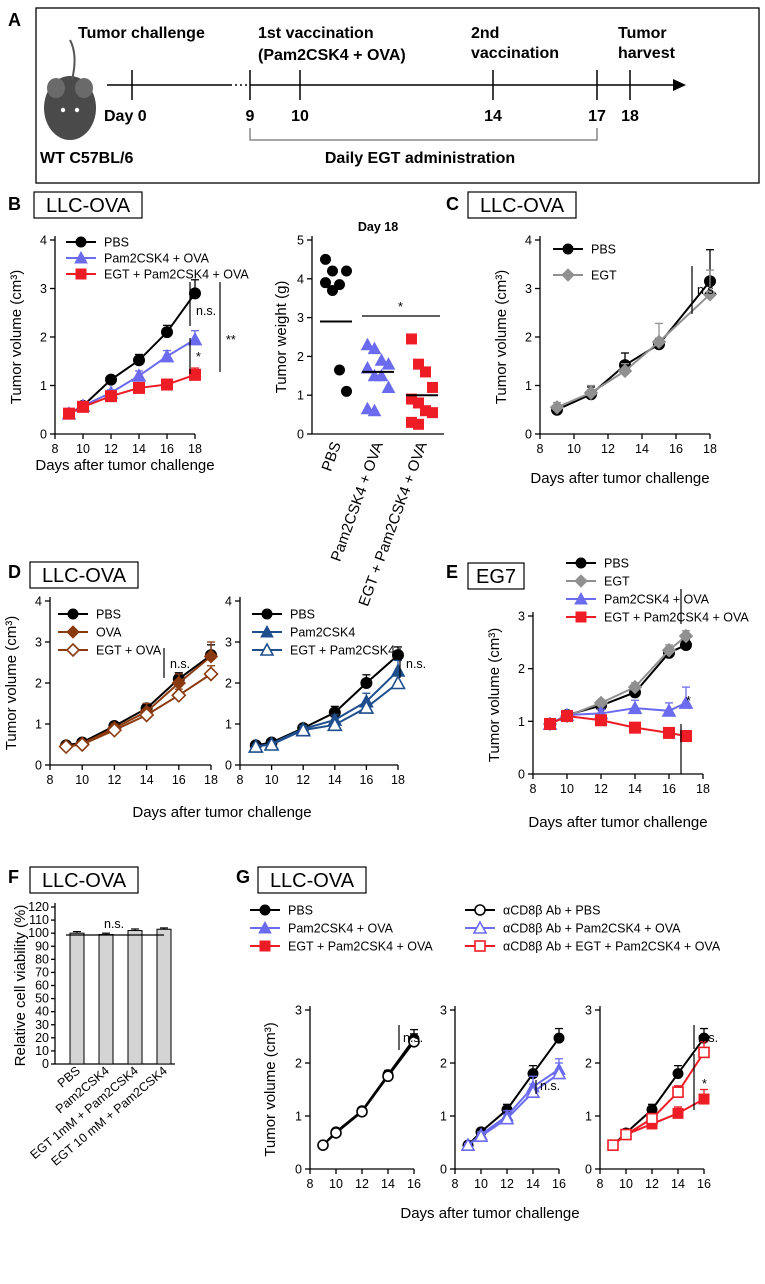 This screenshot has width=765, height=1284. Describe the element at coordinates (630, 116) in the screenshot. I see `timeline-day-label: 18` at that location.